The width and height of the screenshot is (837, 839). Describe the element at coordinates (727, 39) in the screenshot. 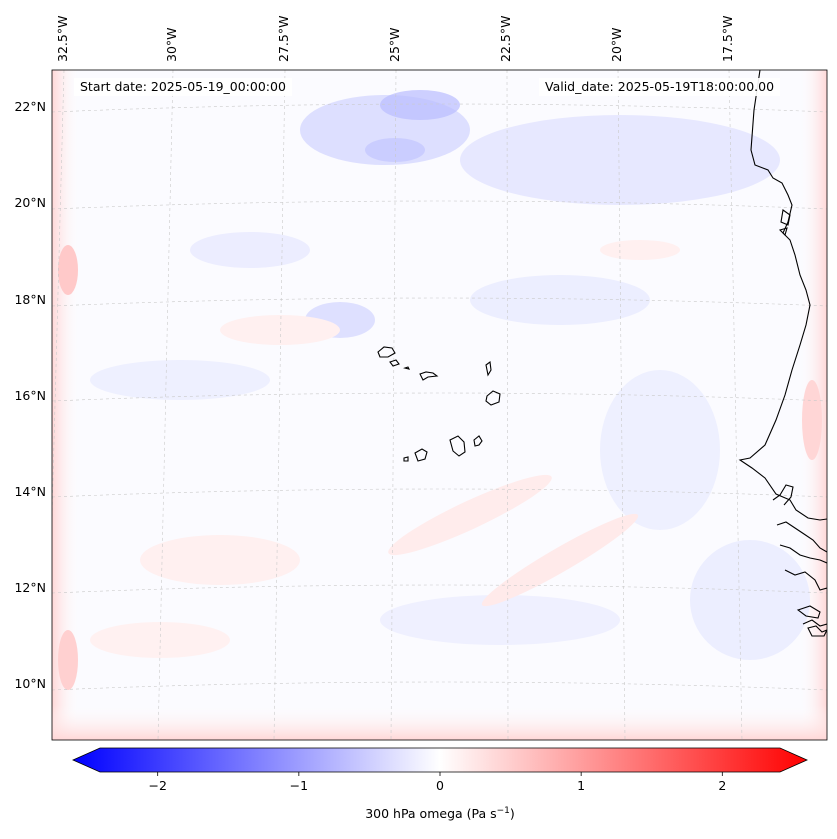

I see `lon-label: 17.5°W` at that location.